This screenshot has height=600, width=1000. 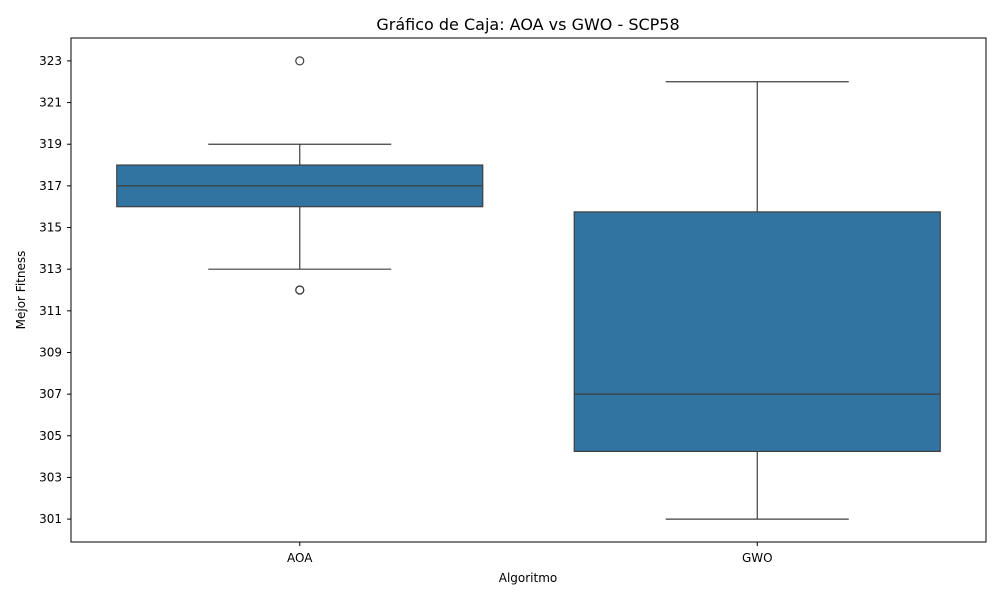 What do you see at coordinates (21, 290) in the screenshot?
I see `y-axis-label: Mejor Fitness` at bounding box center [21, 290].